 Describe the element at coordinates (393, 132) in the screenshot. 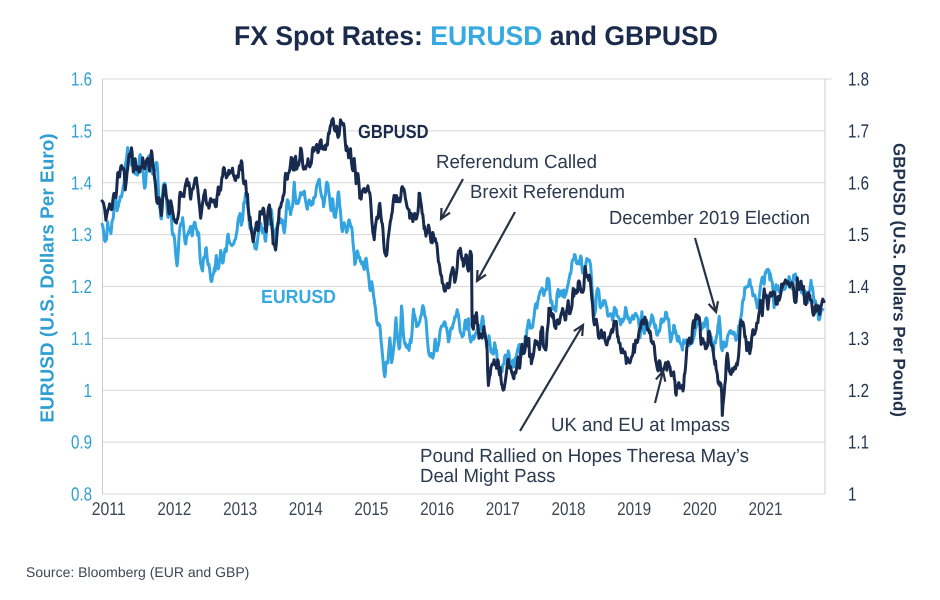

I see `svg-text: GBPUSD` at that location.